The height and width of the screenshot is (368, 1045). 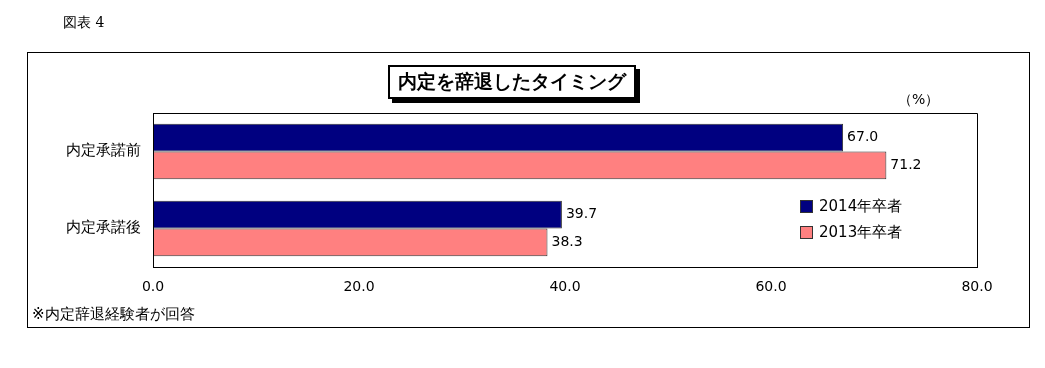 What do you see at coordinates (359, 286) in the screenshot?
I see `x-tick-label: 20.0` at bounding box center [359, 286].